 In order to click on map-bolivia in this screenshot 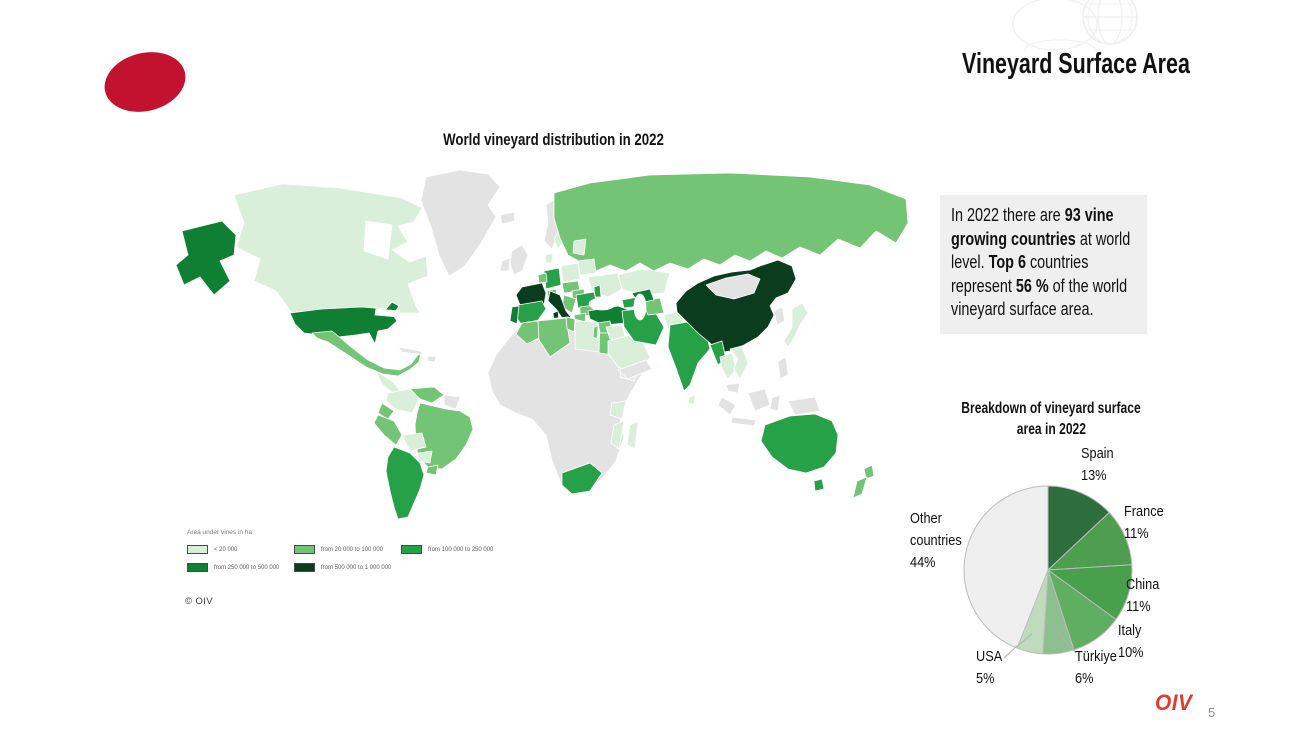, I will do `click(414, 442)`.